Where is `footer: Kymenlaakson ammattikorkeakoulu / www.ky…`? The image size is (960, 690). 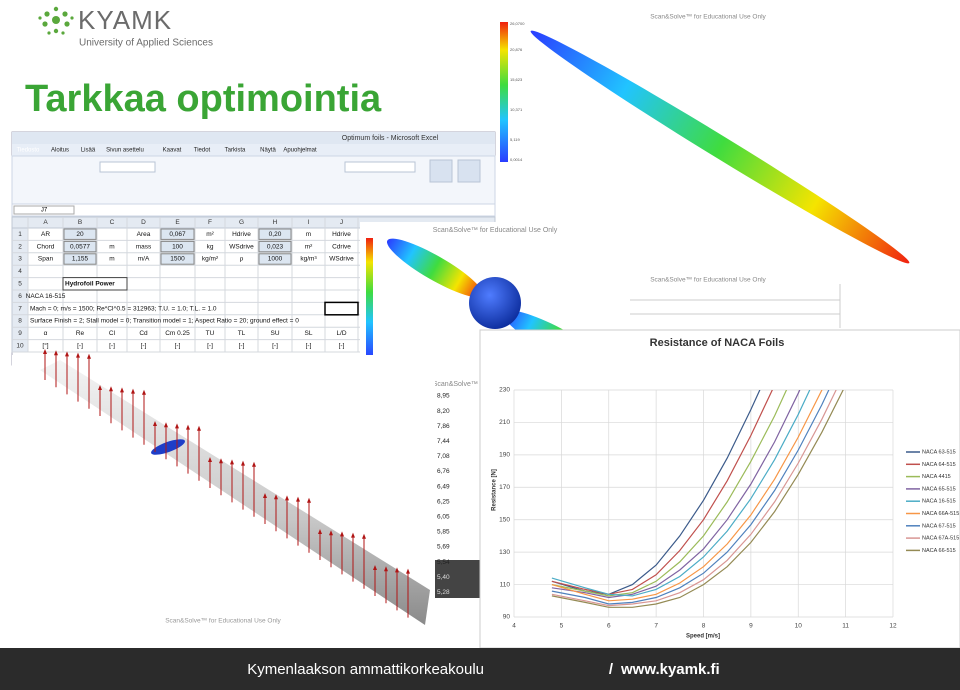
footer: Kymenlaakson ammattikorkeakoulu / www.ky… is located at coordinates (480, 669).